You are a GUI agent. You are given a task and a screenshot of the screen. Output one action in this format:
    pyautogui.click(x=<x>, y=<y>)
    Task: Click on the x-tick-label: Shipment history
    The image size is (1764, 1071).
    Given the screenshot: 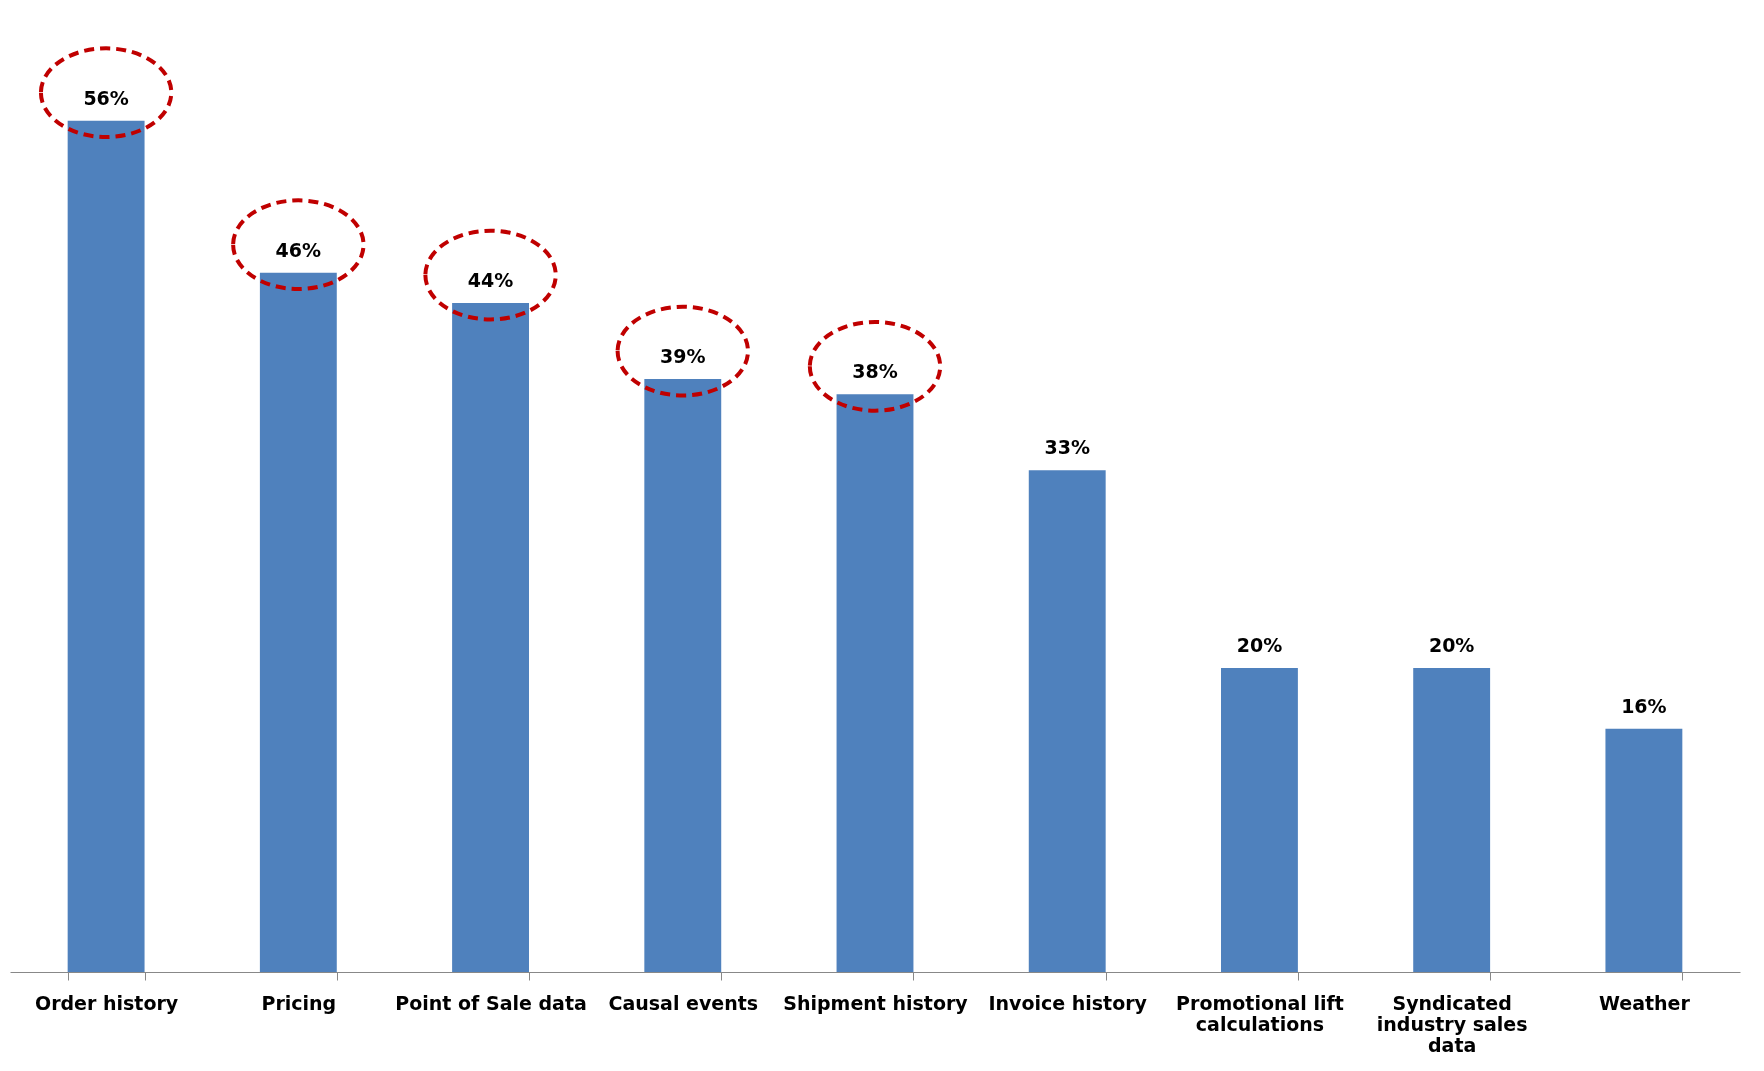 What is the action you would take?
    pyautogui.click(x=876, y=1002)
    